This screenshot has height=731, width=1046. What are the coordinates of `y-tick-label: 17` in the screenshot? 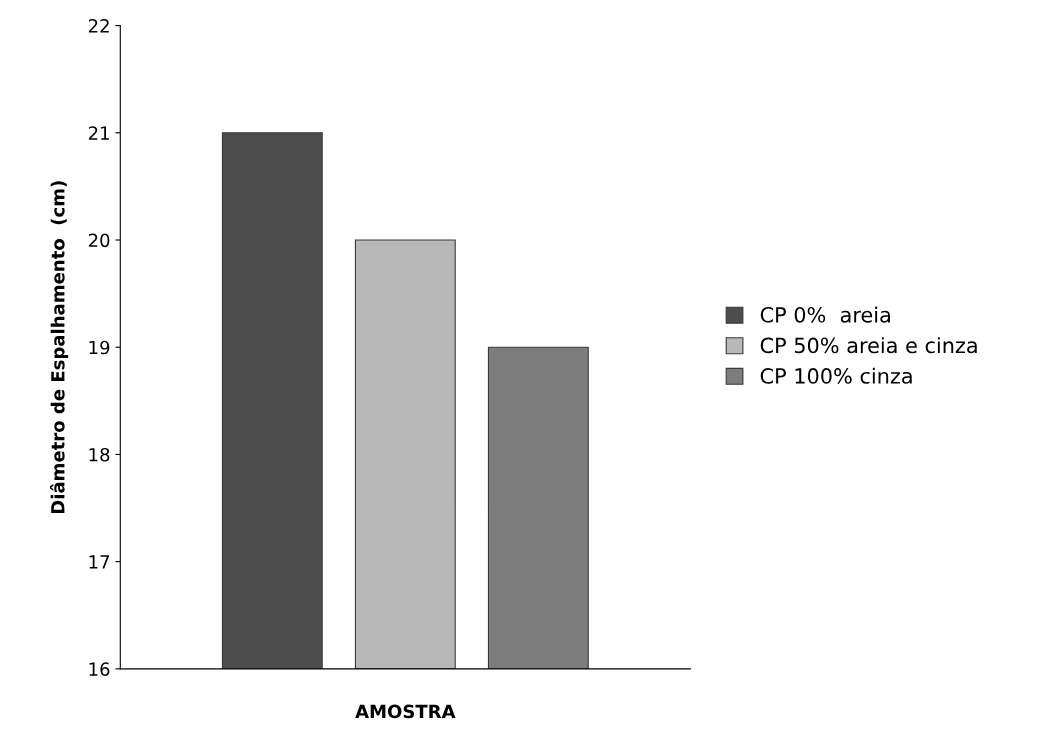 It's located at (99, 562).